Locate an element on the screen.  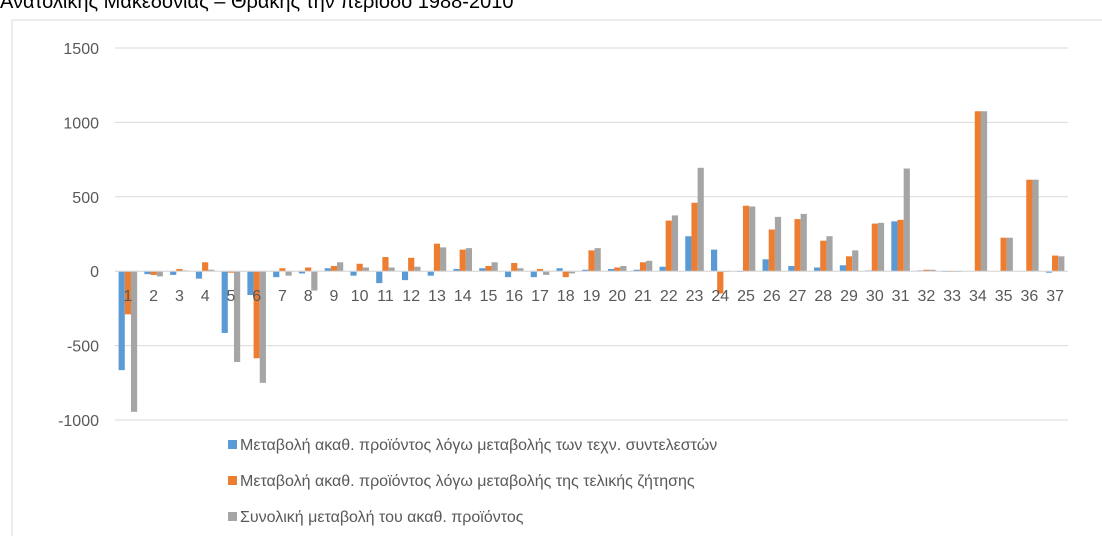
y-tick-label: 1500 is located at coordinates (81, 49).